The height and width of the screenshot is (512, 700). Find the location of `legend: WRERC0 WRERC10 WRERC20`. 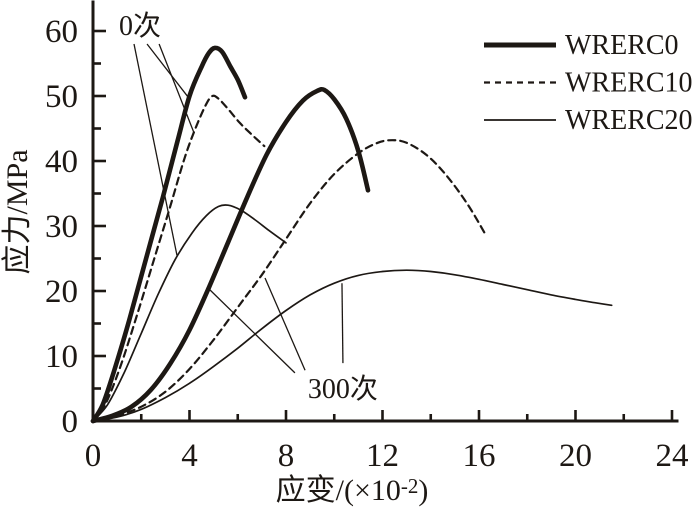

legend: WRERC0 WRERC10 WRERC20 is located at coordinates (588, 83).